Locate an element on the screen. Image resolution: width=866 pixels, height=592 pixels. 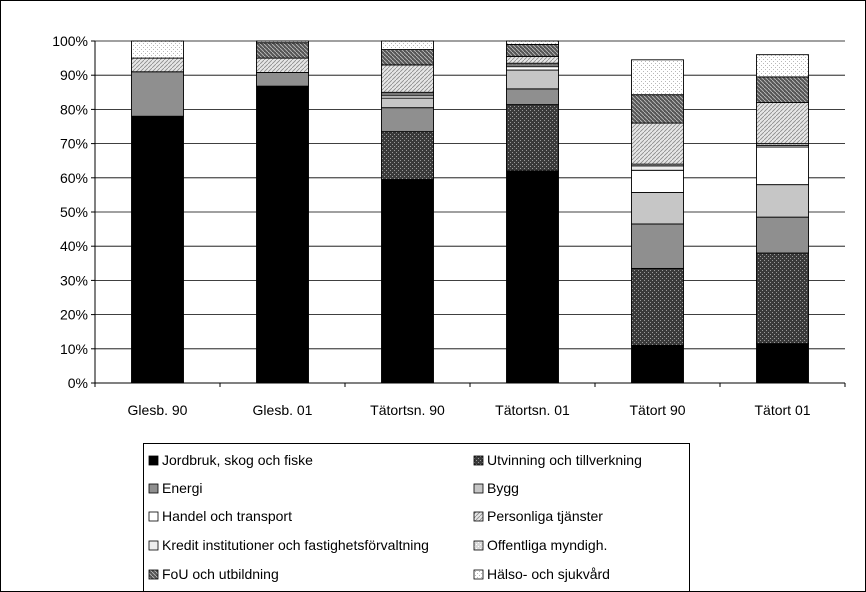
legend-item-bygg: Bygg is located at coordinates (496, 488).